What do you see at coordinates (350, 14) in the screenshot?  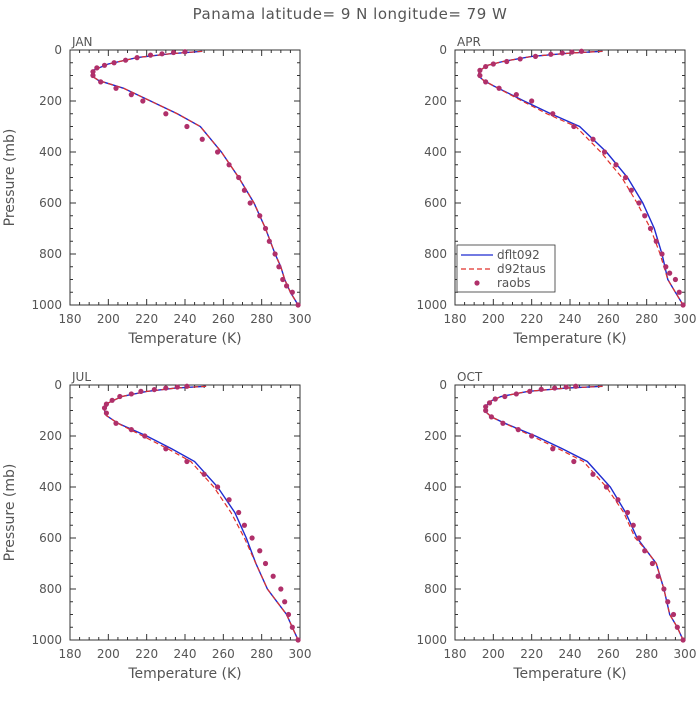 I see `figure-title: Panama latitude= 9 N longitude= 79 W` at bounding box center [350, 14].